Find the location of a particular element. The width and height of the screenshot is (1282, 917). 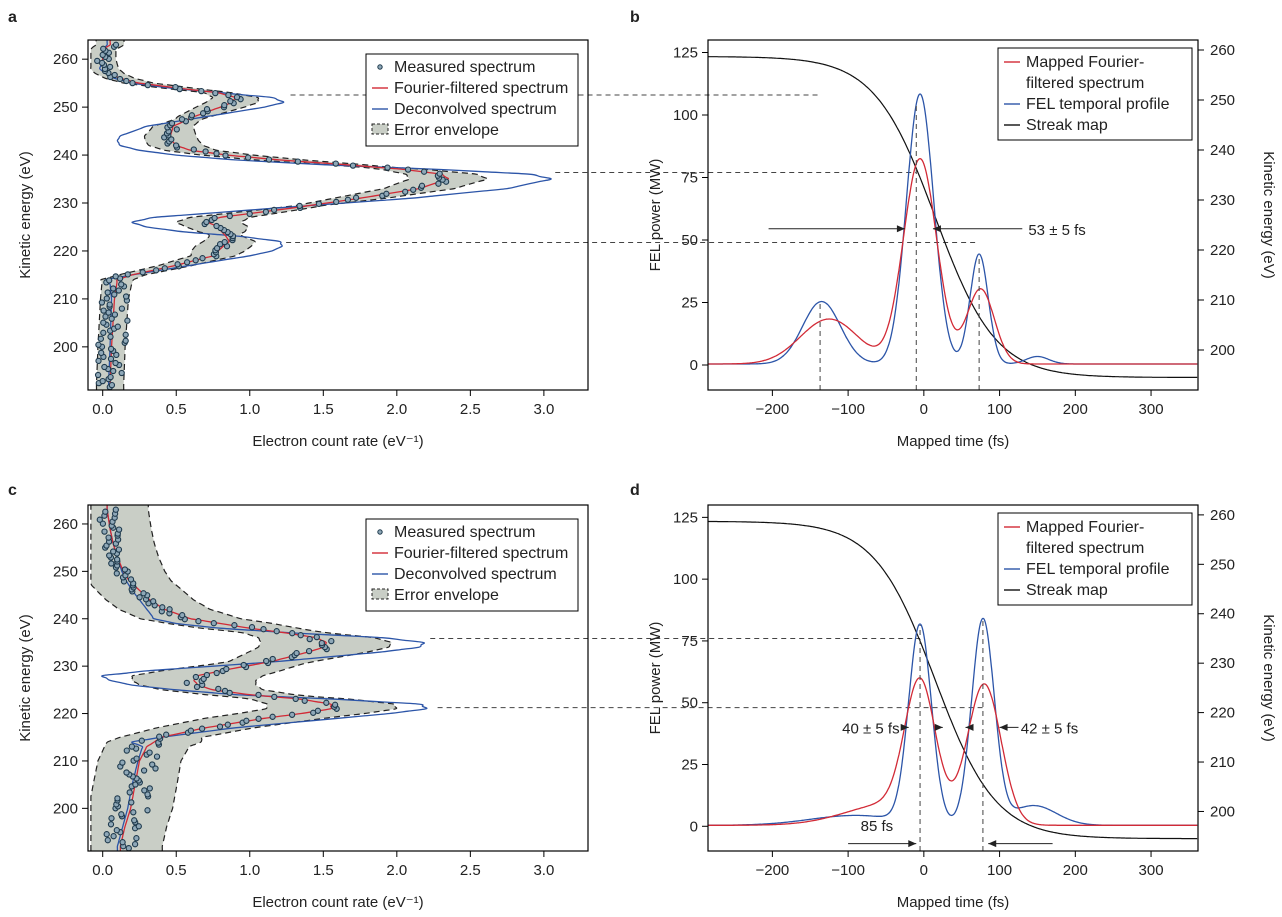

panel-d-frame is located at coordinates (953, 678).